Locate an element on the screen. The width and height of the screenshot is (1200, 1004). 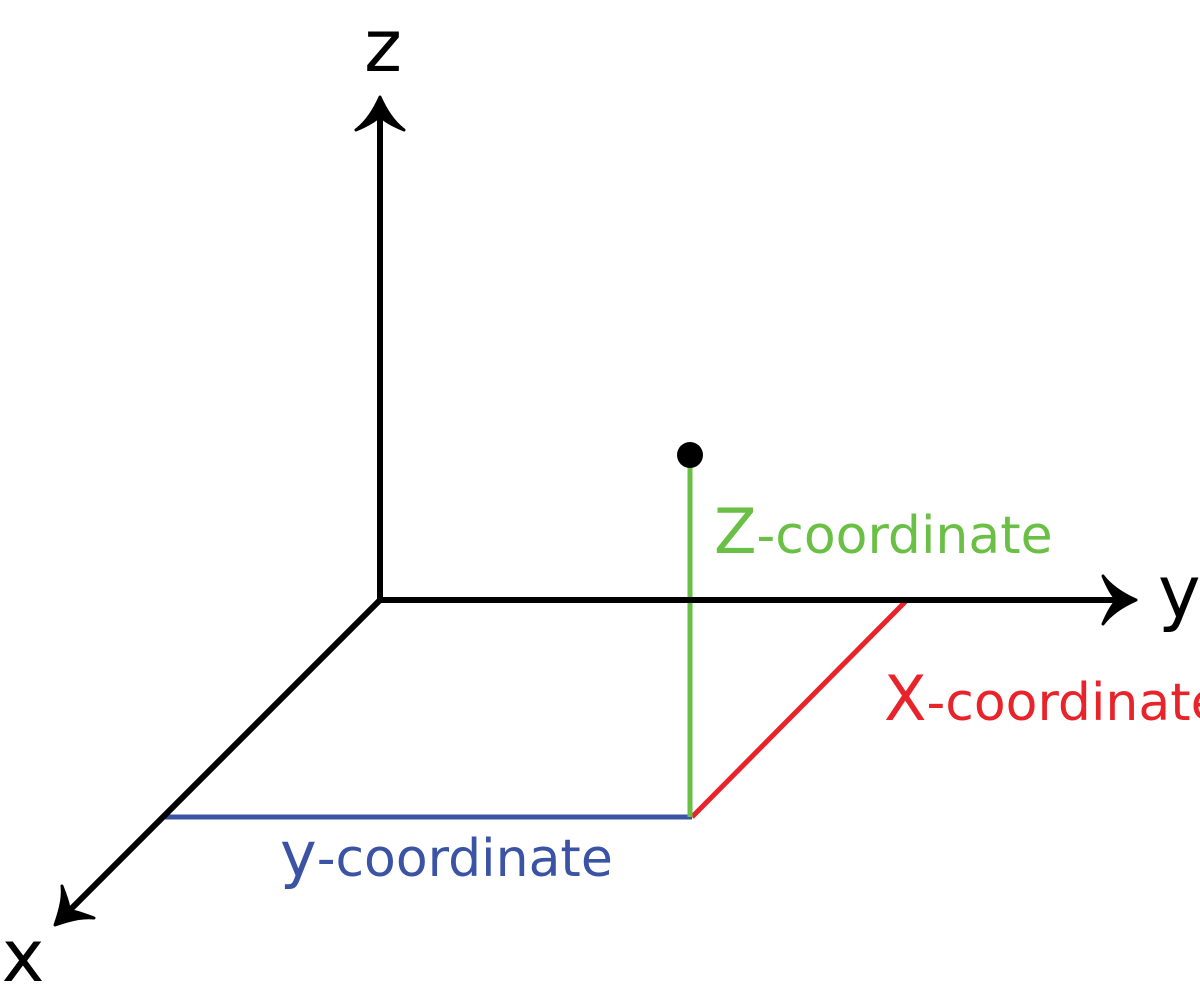
y-coordinate-letter: y is located at coordinates (298, 854).